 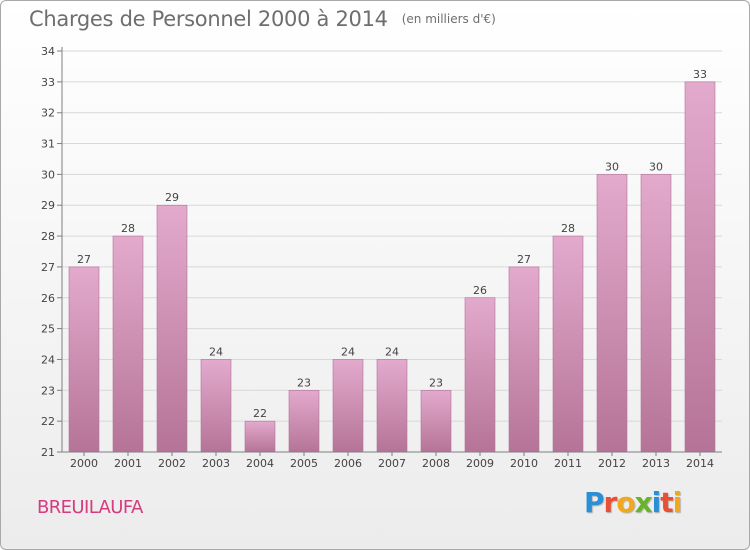 I want to click on bar-2010, so click(x=524, y=359).